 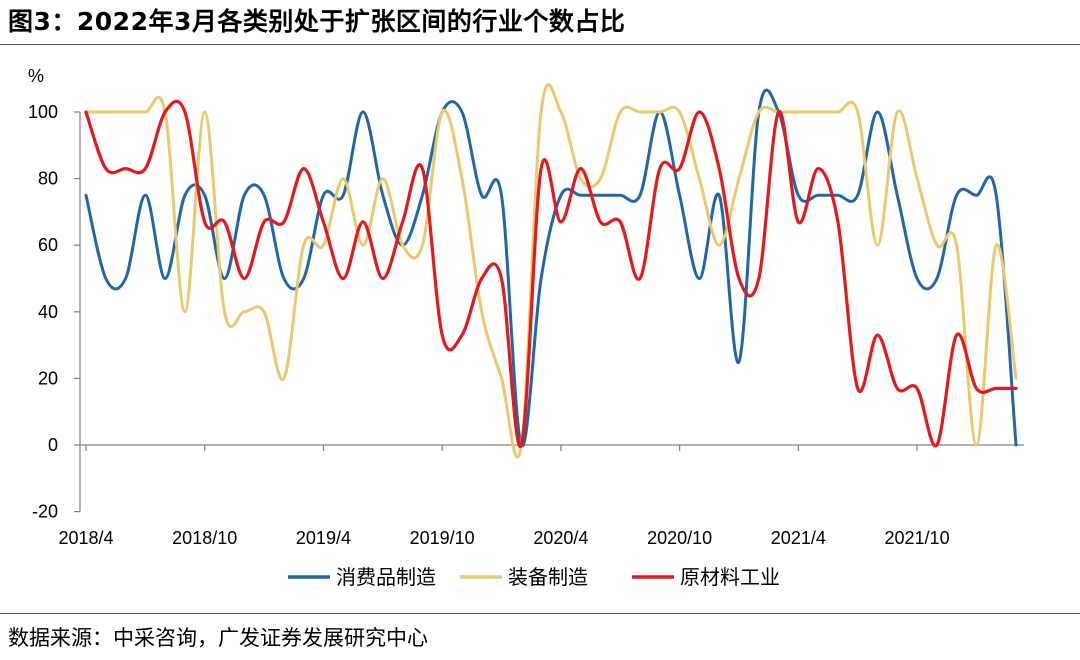 I want to click on source-note: 数据来源：中采咨询，广发证券发展研究中心, so click(x=218, y=638).